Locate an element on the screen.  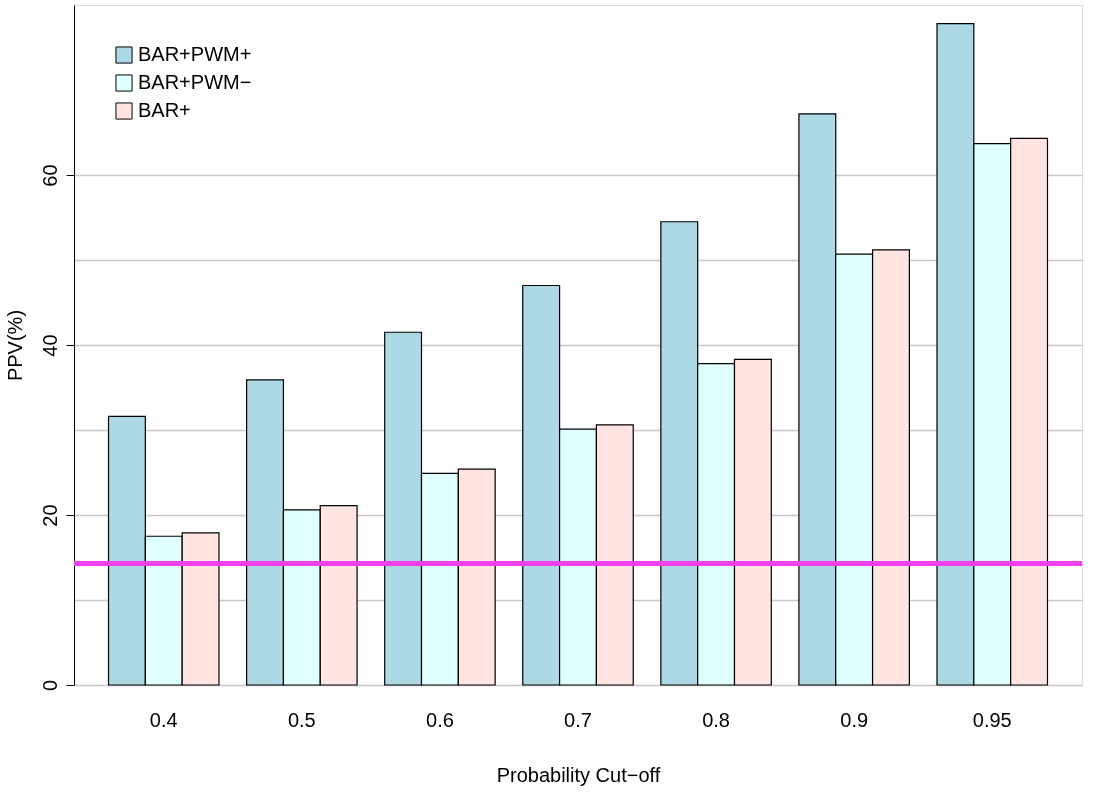
y-axis-title: PPV(%) is located at coordinates (14, 345).